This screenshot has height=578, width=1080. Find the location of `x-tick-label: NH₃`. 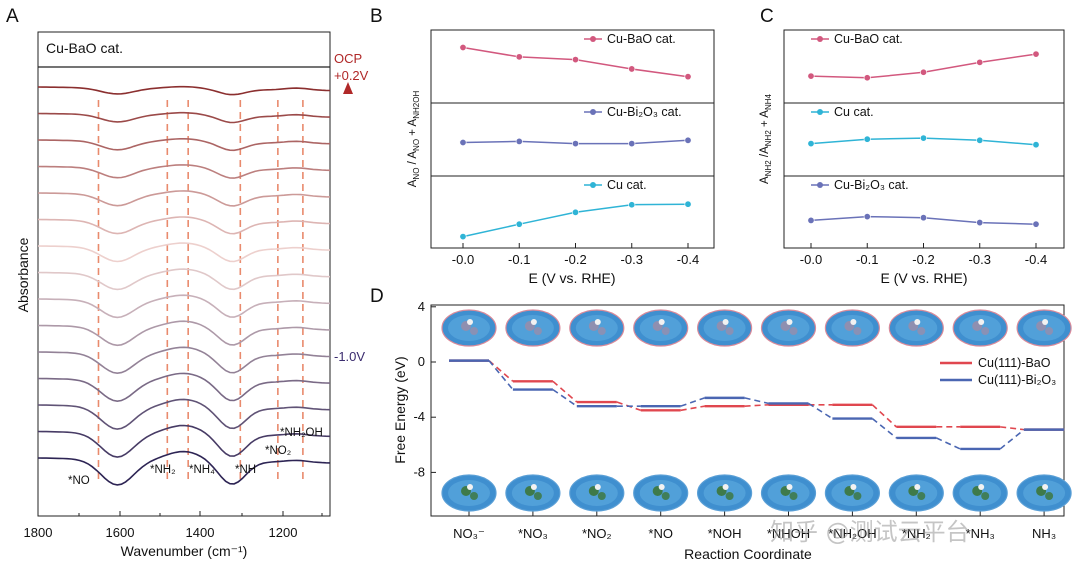

x-tick-label: NH₃ is located at coordinates (1044, 533).